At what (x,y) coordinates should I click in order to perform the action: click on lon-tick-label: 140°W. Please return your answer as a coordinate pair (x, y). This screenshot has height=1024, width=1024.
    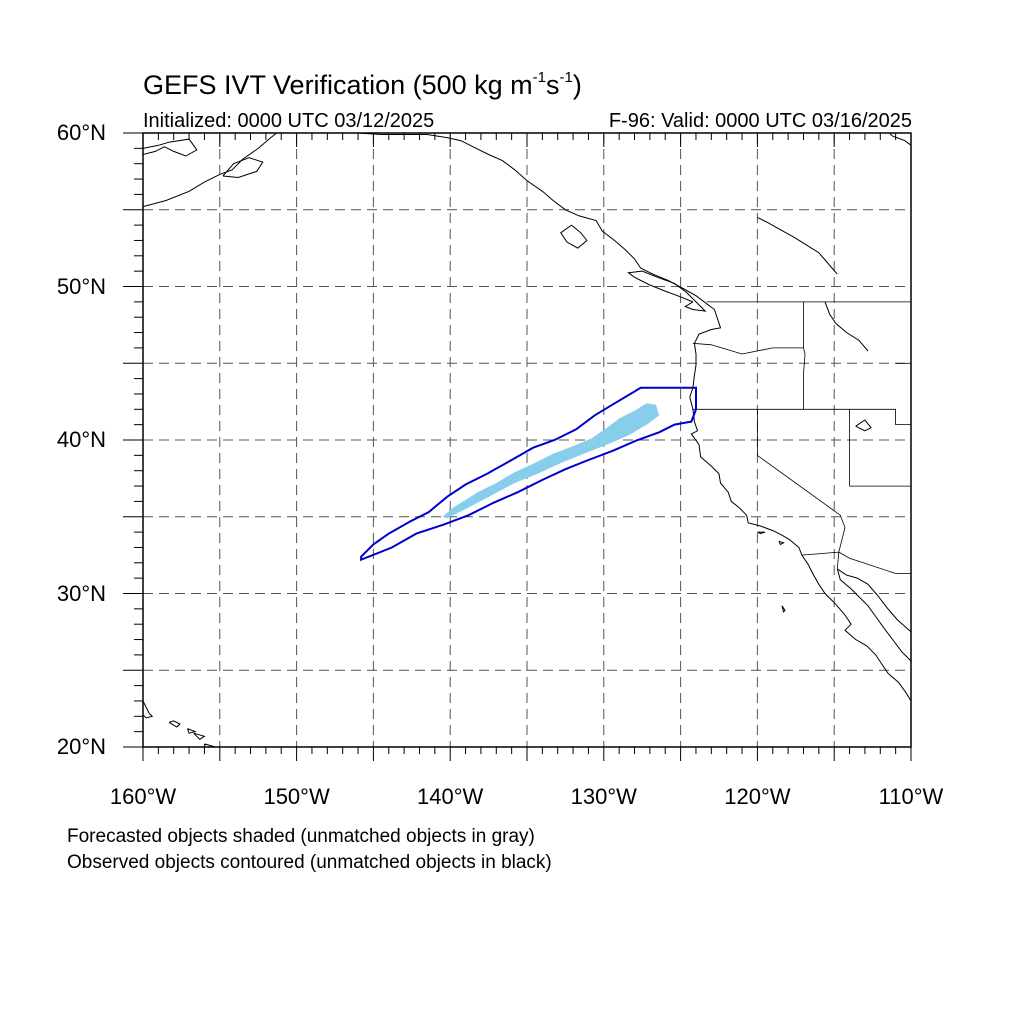
    Looking at the image, I should click on (450, 796).